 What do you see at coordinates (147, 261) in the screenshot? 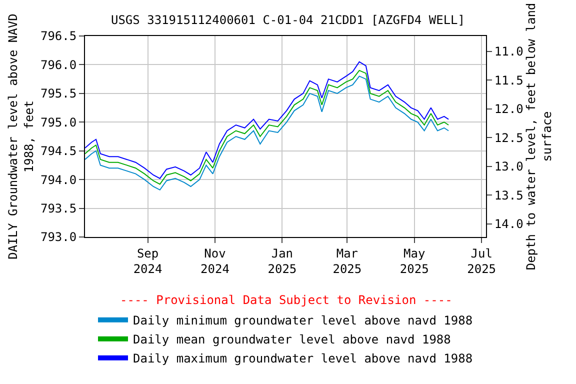
I see `x-tick-label: Sep 2024` at bounding box center [147, 261].